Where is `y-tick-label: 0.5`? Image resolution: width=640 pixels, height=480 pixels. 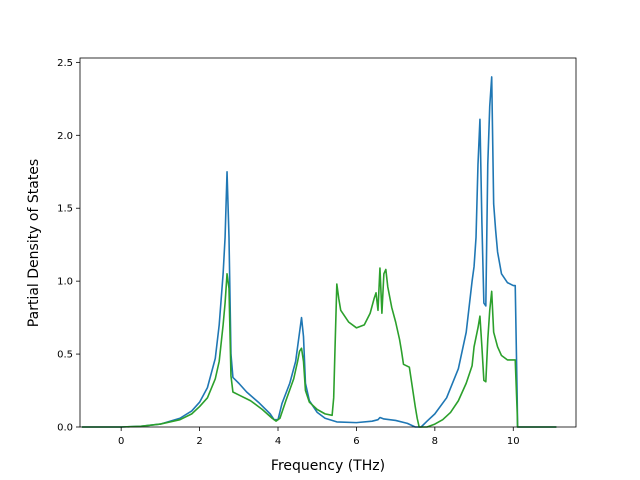
y-tick-label: 0.5 is located at coordinates (65, 355).